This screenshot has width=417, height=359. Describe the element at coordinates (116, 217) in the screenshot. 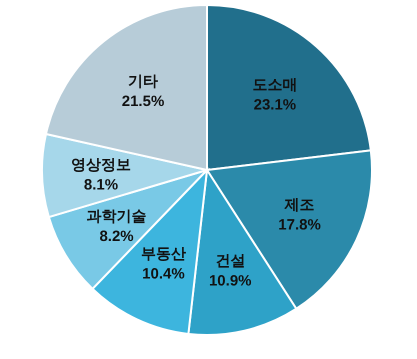

I see `slice-label: 과학기술` at that location.